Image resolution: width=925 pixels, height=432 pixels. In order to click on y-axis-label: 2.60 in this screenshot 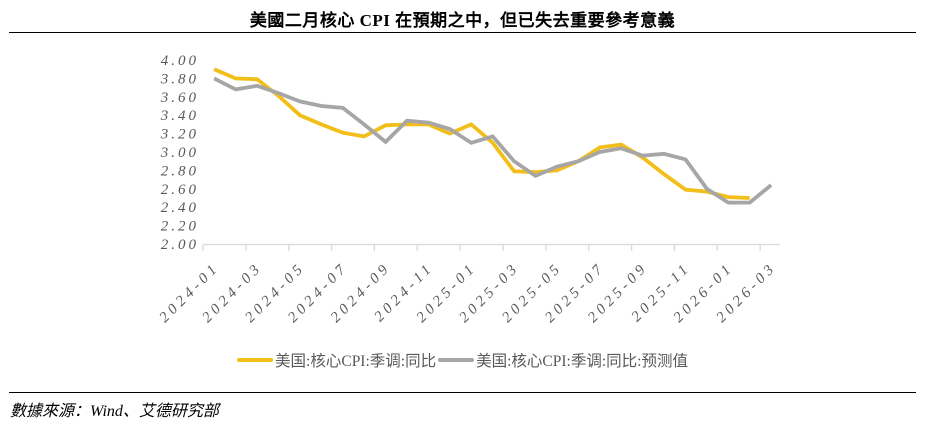, I will do `click(180, 190)`.